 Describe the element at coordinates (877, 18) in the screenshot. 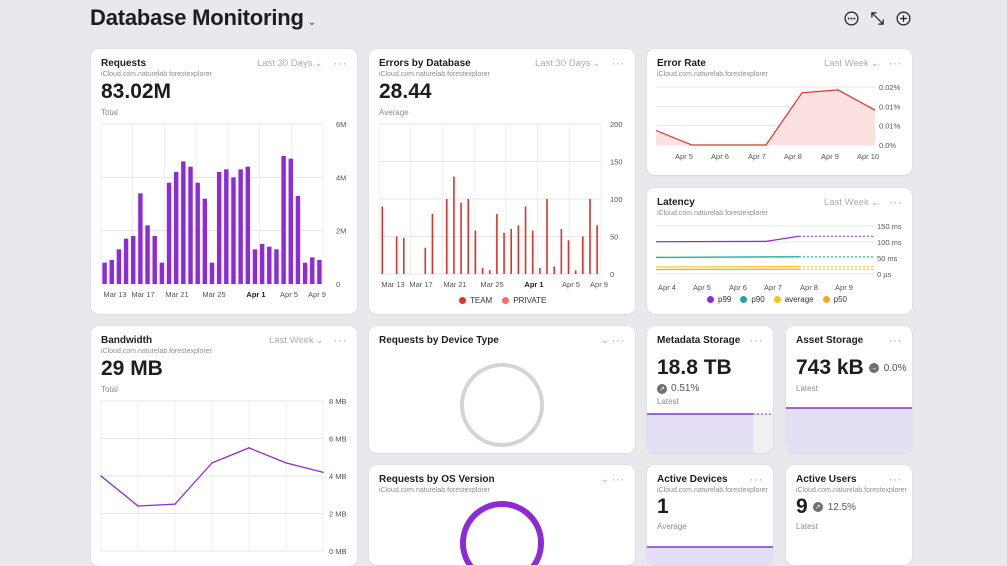

I see `expand-icon` at that location.